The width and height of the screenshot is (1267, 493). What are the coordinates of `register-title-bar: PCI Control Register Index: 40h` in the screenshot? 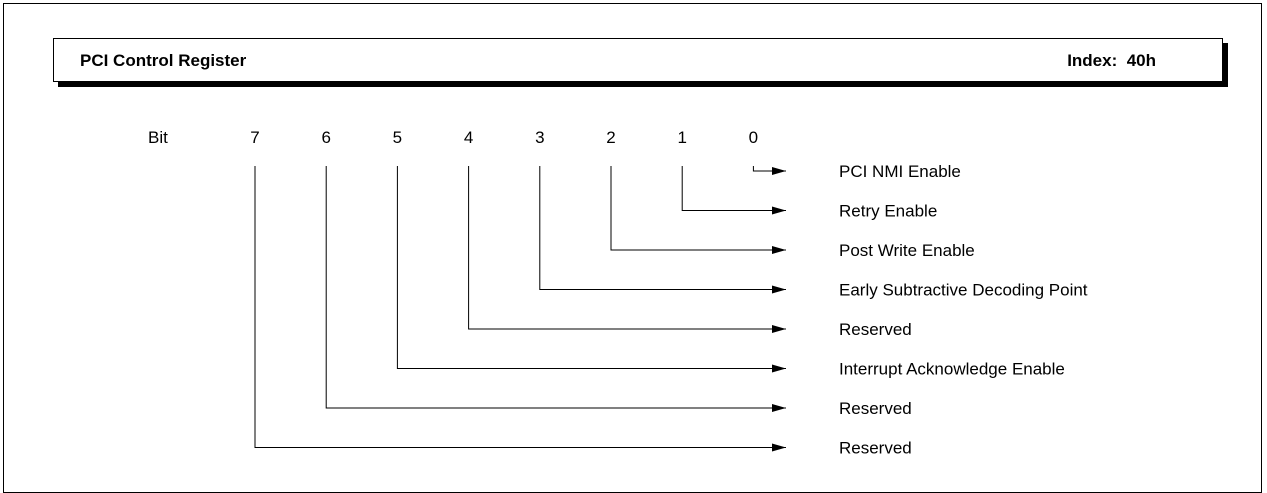 It's located at (638, 60).